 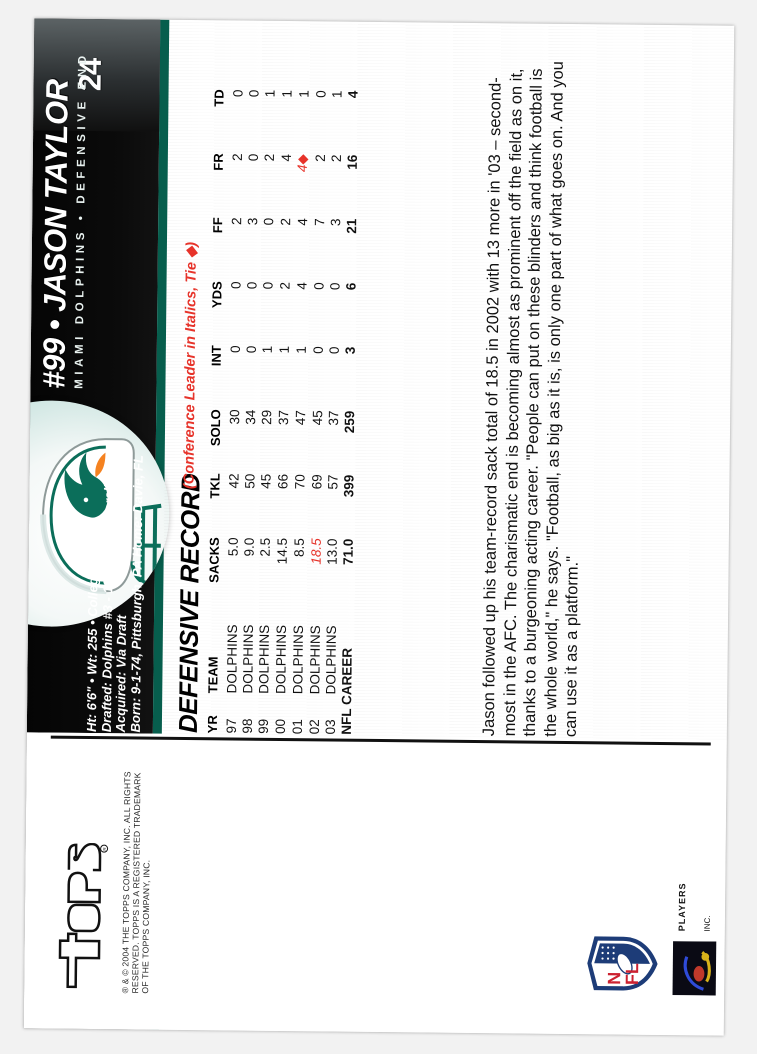 I want to click on cell-year: 97, so click(x=231, y=726).